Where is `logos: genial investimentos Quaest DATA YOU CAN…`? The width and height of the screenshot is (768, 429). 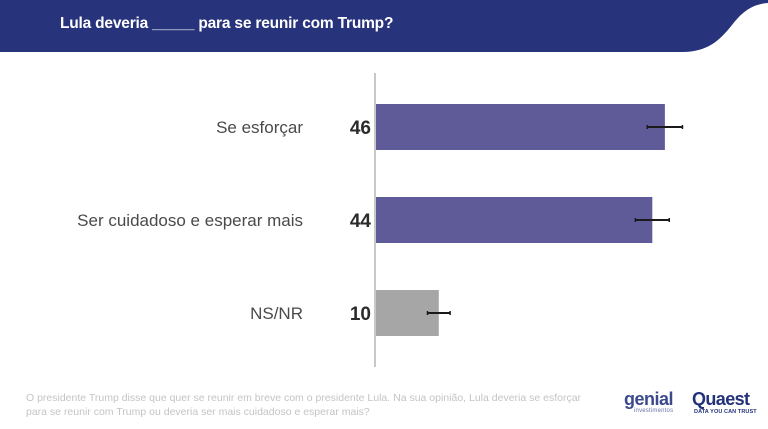 logos: genial investimentos Quaest DATA YOU CAN… is located at coordinates (692, 405).